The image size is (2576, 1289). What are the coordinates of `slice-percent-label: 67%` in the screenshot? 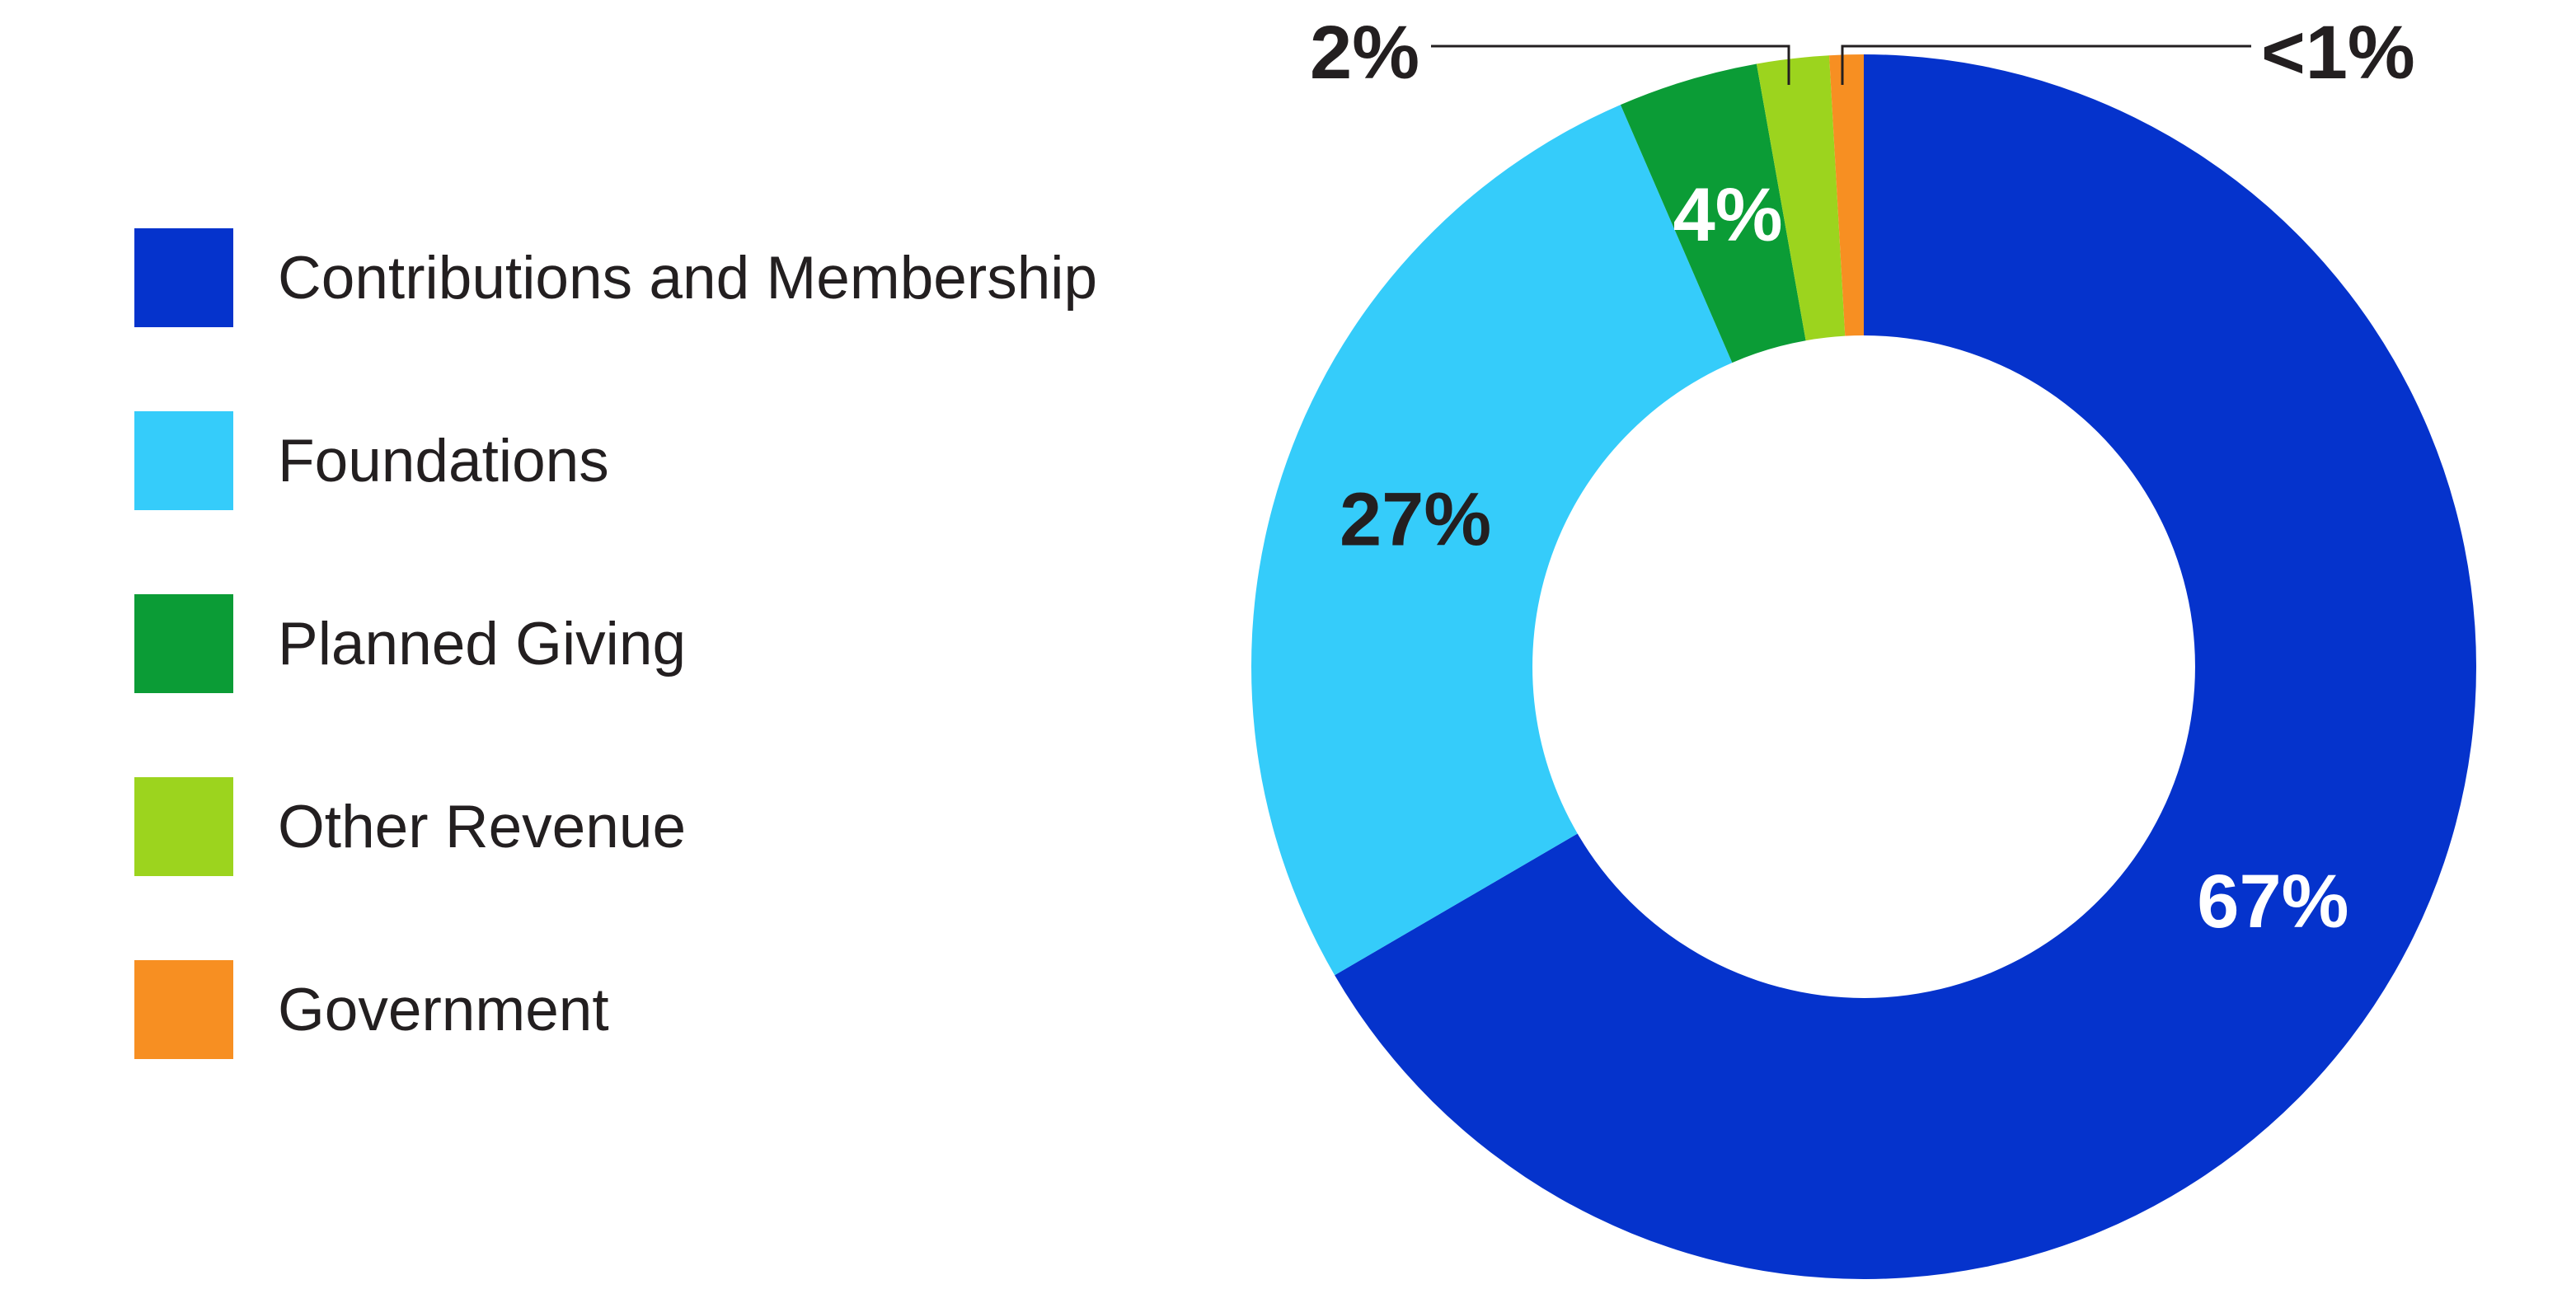 It's located at (2273, 902).